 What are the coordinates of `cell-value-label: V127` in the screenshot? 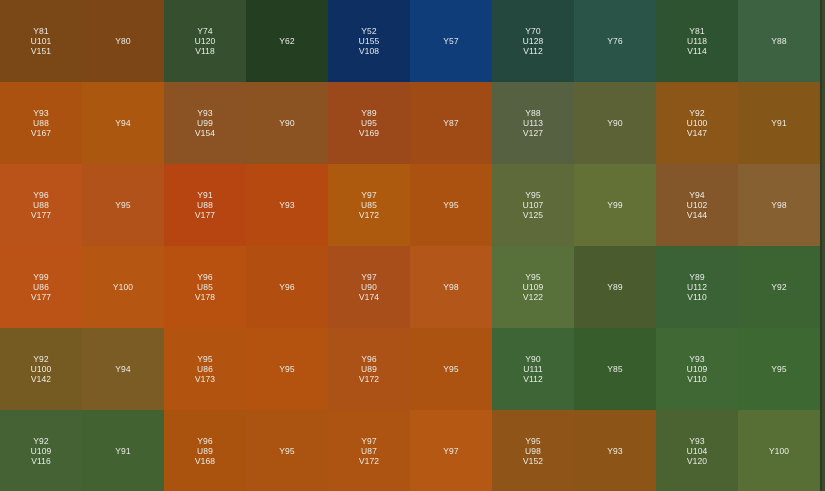 It's located at (533, 133).